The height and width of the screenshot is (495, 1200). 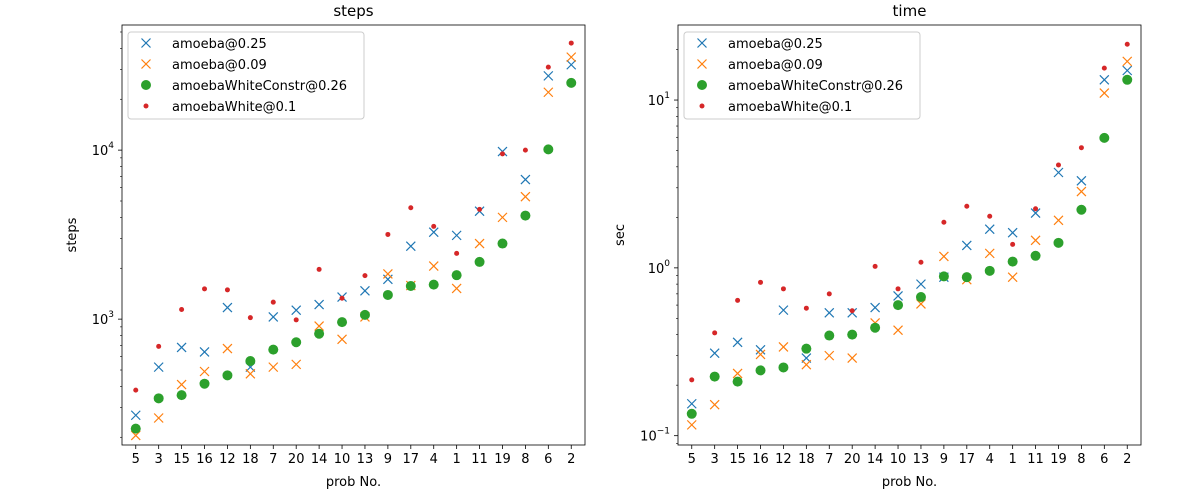 What do you see at coordinates (829, 459) in the screenshot?
I see `time-x-tick-label: 7` at bounding box center [829, 459].